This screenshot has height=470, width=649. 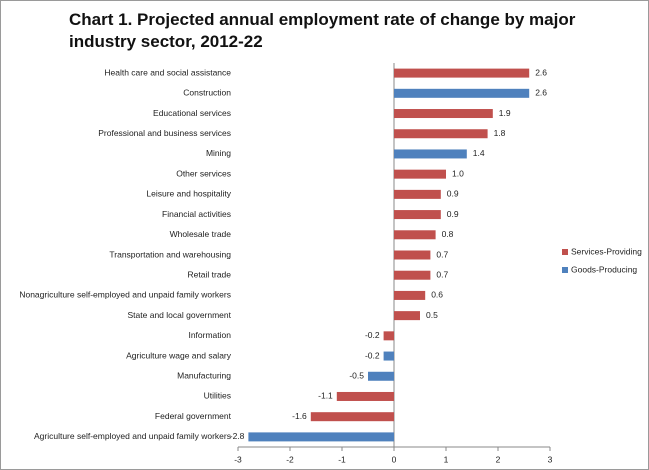 What do you see at coordinates (550, 459) in the screenshot?
I see `x-tick-label: 3` at bounding box center [550, 459].